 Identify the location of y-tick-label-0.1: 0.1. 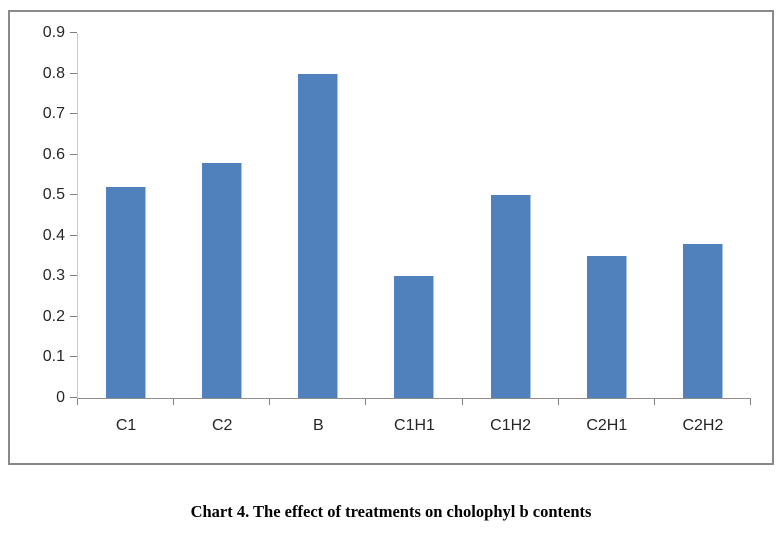
(53, 357).